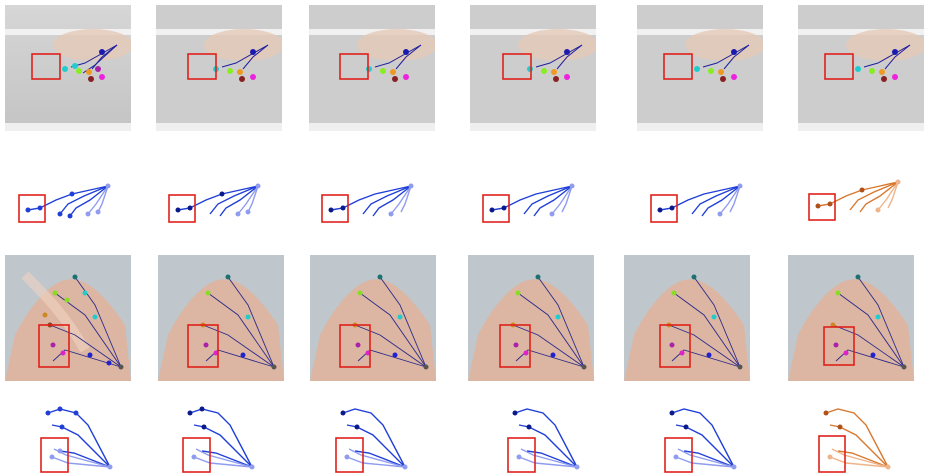 This screenshot has height=475, width=930. Describe the element at coordinates (854, 200) in the screenshot. I see `skeleton-2-6-ground-truth` at that location.